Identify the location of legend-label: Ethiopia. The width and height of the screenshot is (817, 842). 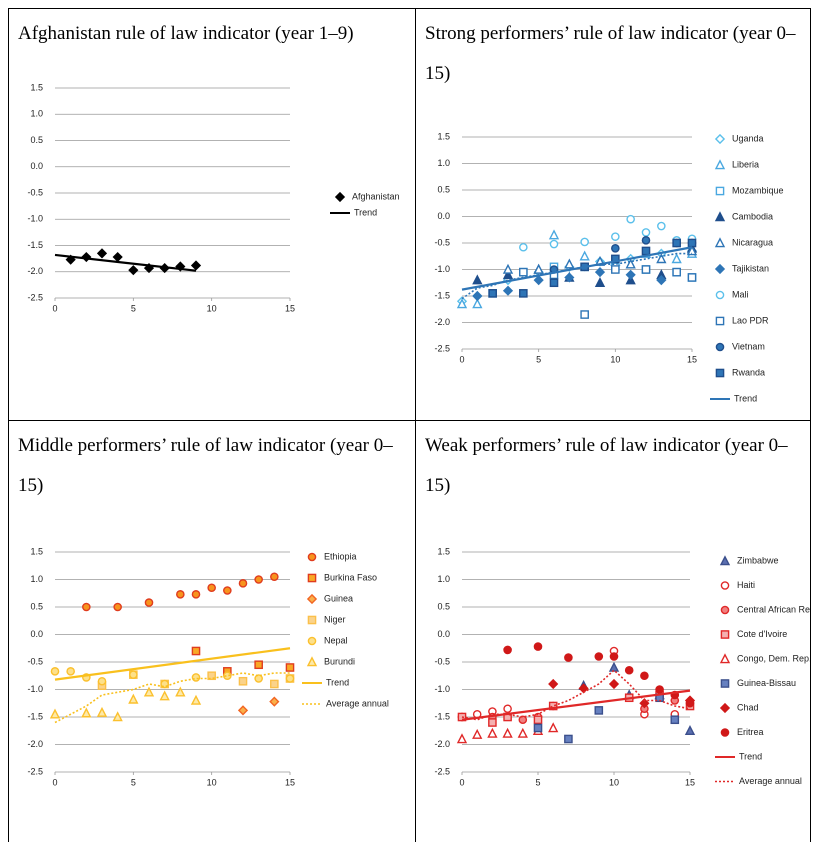
(340, 556).